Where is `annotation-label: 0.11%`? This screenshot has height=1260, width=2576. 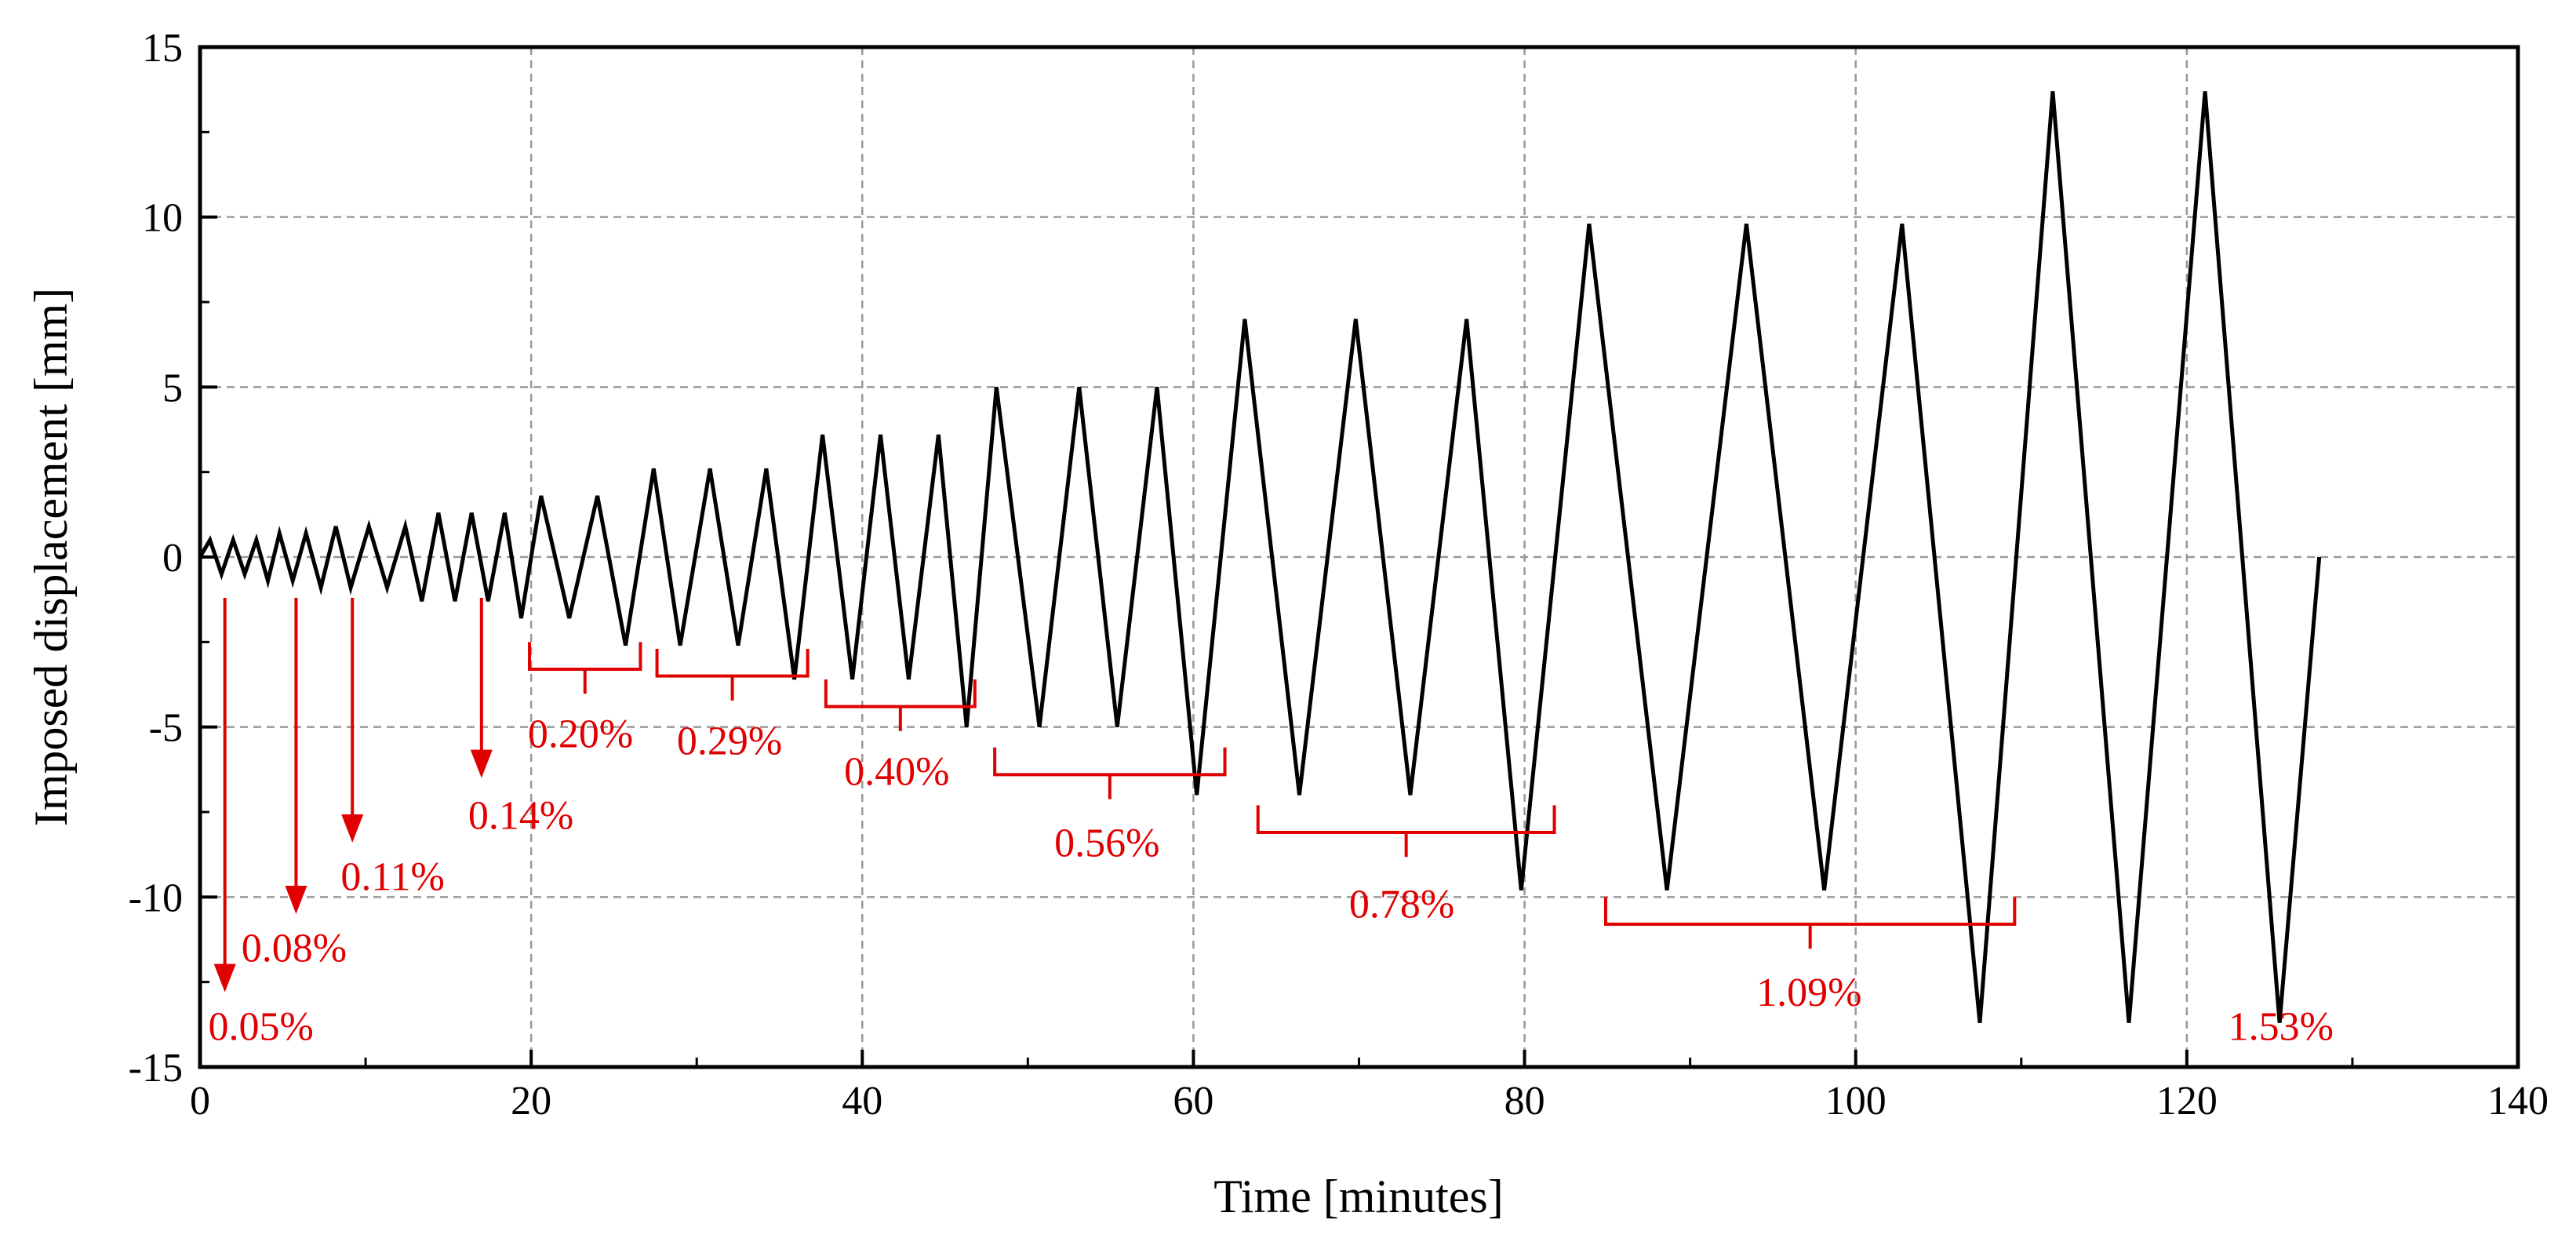 annotation-label: 0.11% is located at coordinates (392, 877).